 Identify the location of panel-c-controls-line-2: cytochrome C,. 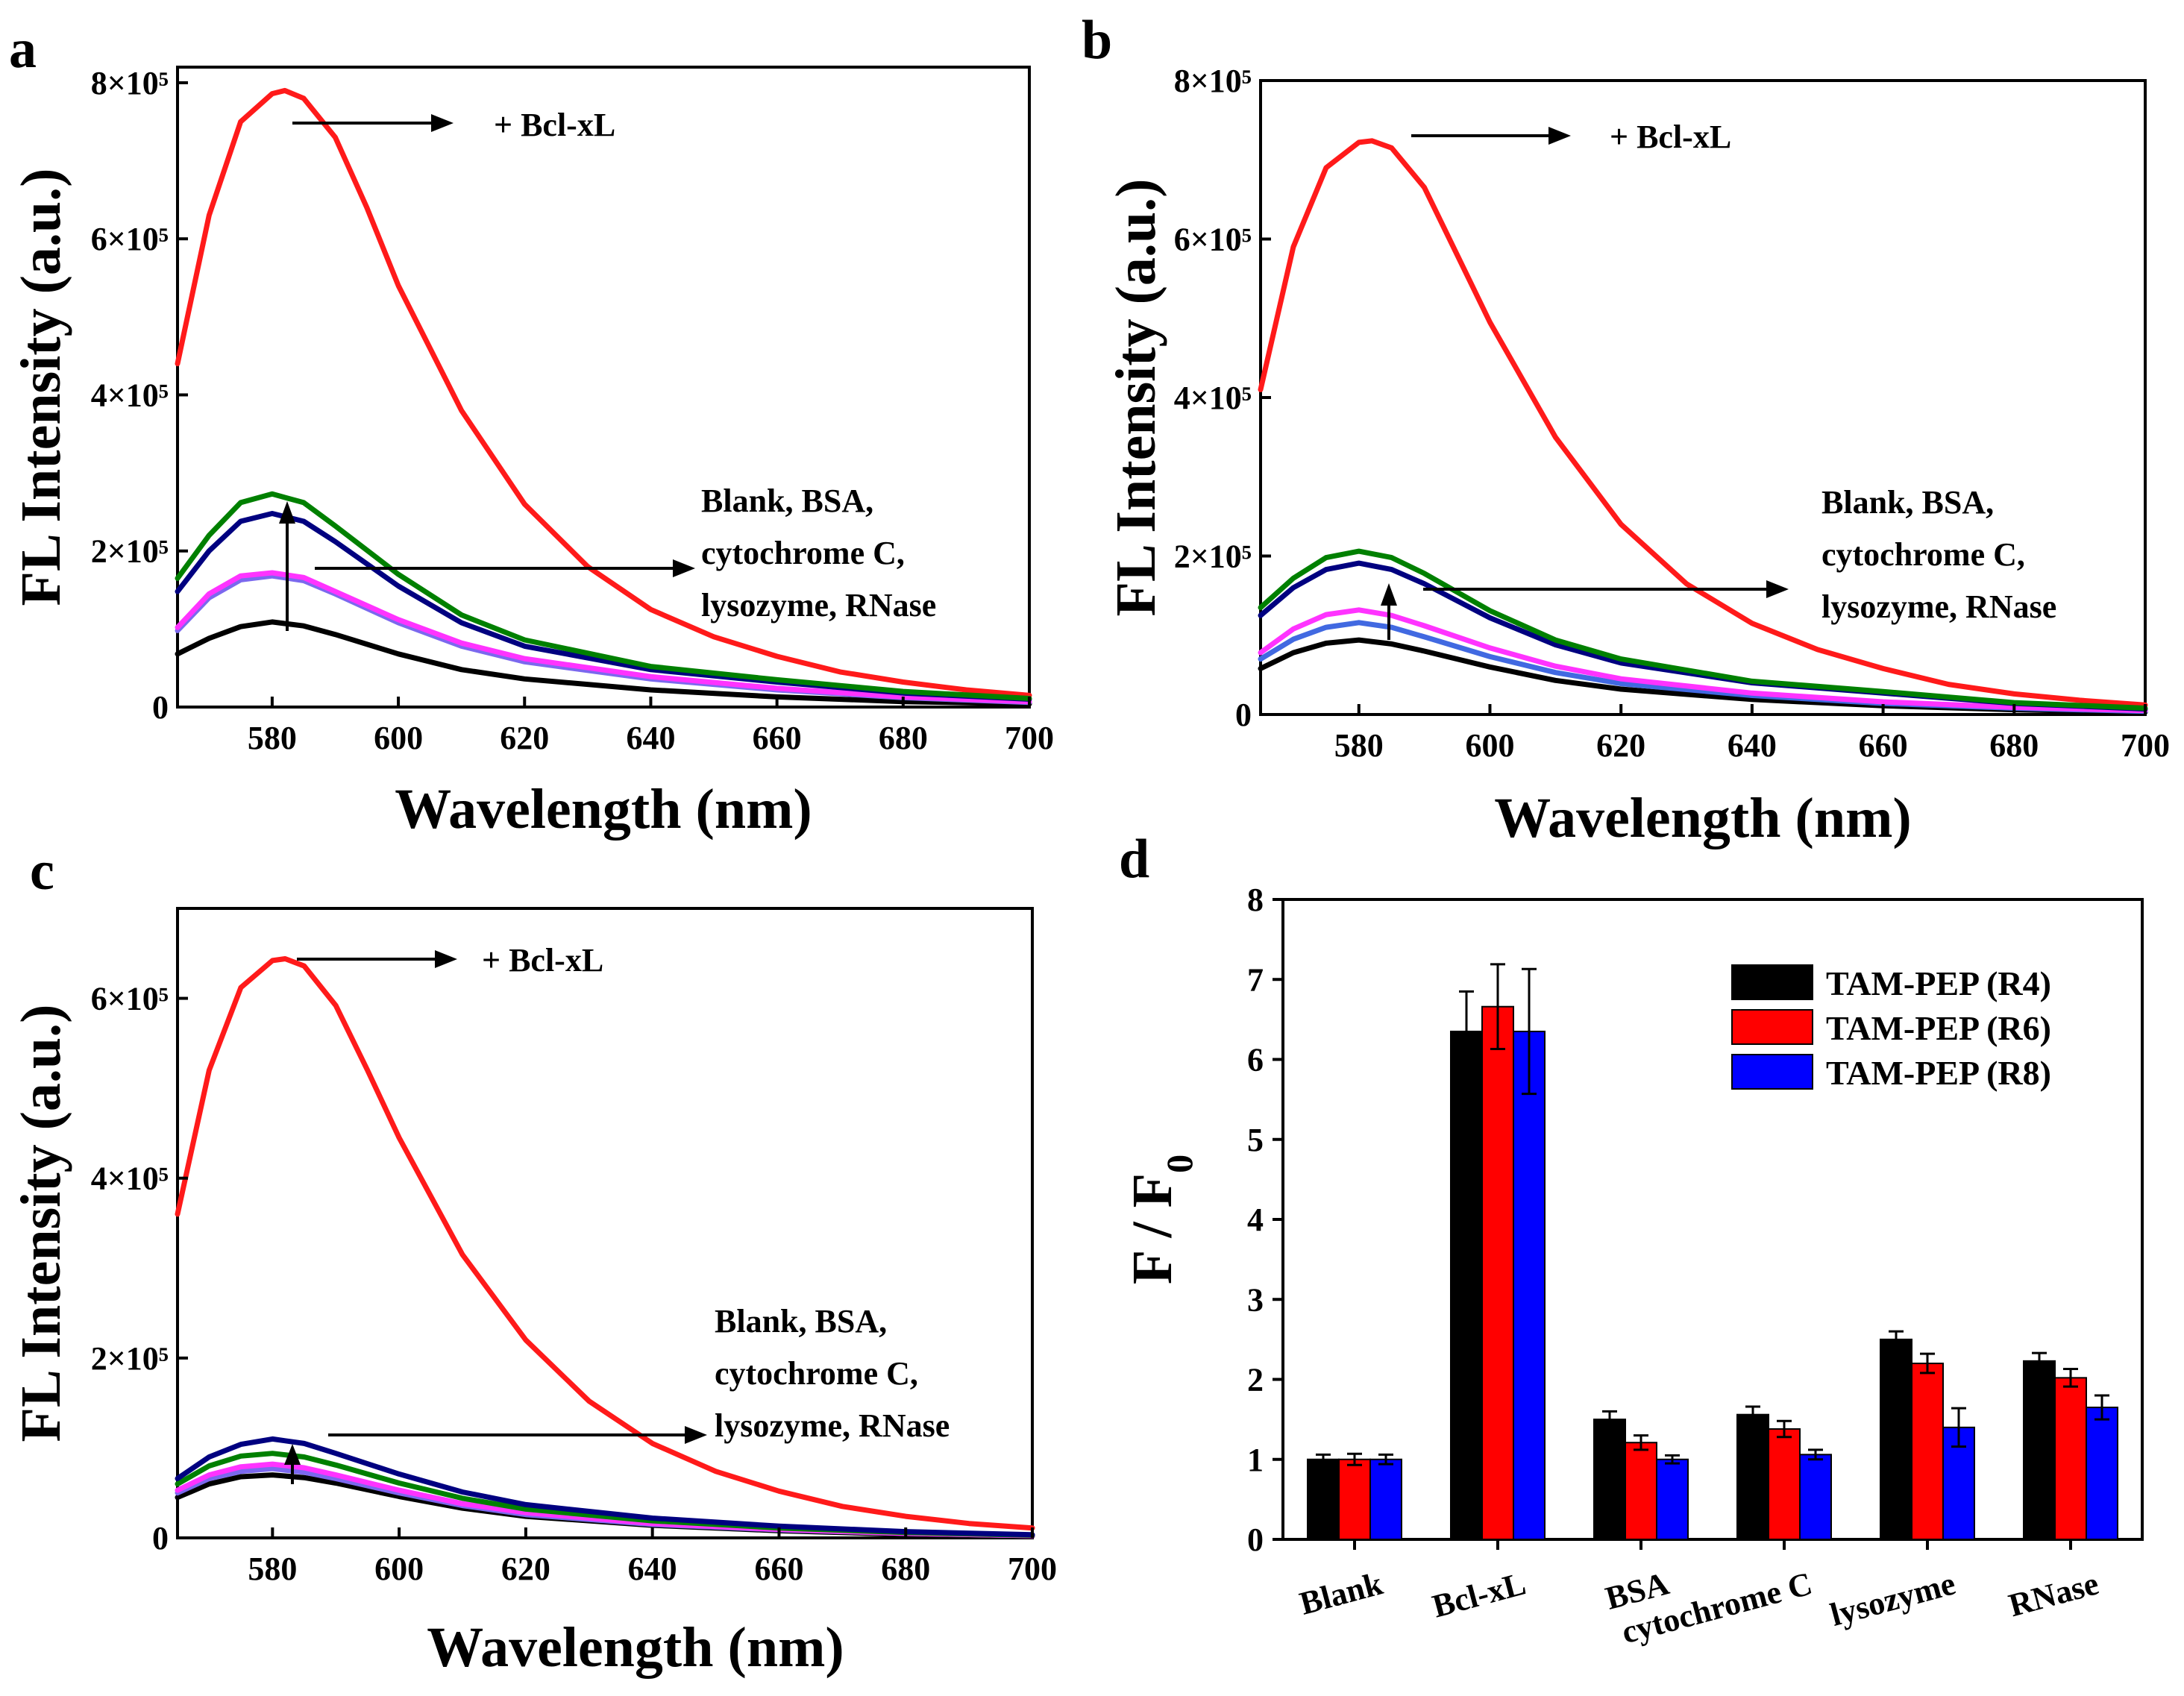
(816, 1373).